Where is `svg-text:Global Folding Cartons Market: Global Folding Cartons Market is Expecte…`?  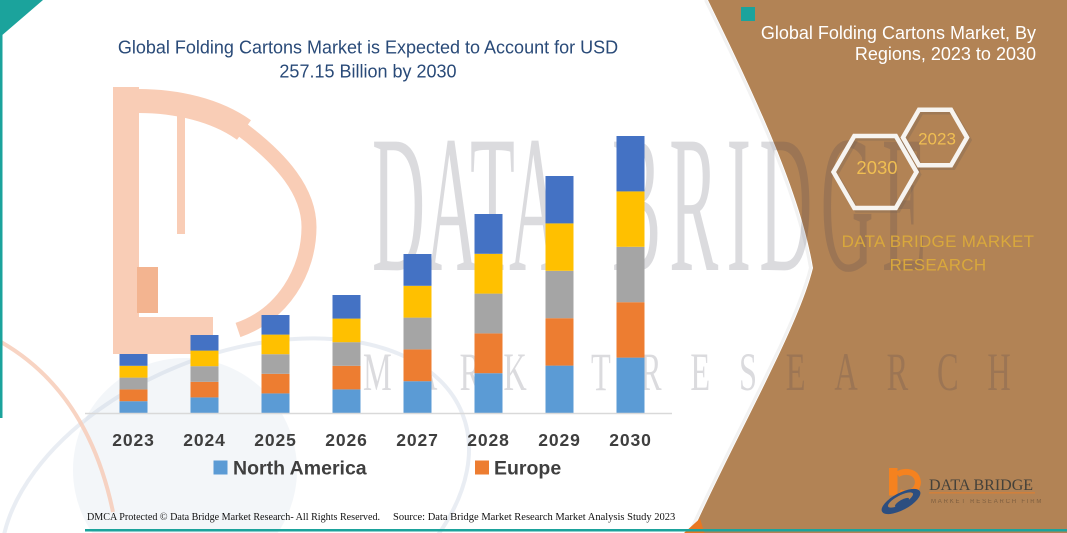
svg-text:Global Folding Cartons Market: Global Folding Cartons Market is Expecte… is located at coordinates (368, 48).